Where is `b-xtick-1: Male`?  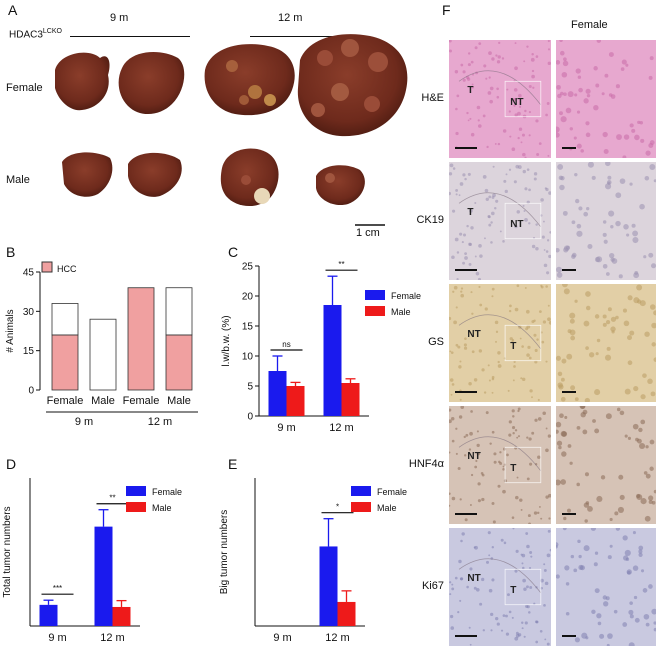
b-xtick-1: Male is located at coordinates (103, 401).